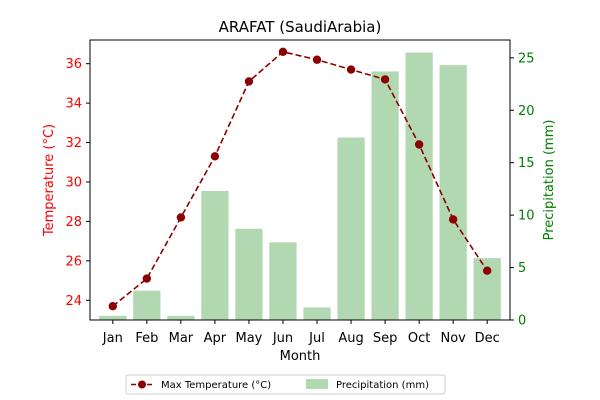 The image size is (600, 400). Describe the element at coordinates (283, 52) in the screenshot. I see `temp-point-jun` at that location.